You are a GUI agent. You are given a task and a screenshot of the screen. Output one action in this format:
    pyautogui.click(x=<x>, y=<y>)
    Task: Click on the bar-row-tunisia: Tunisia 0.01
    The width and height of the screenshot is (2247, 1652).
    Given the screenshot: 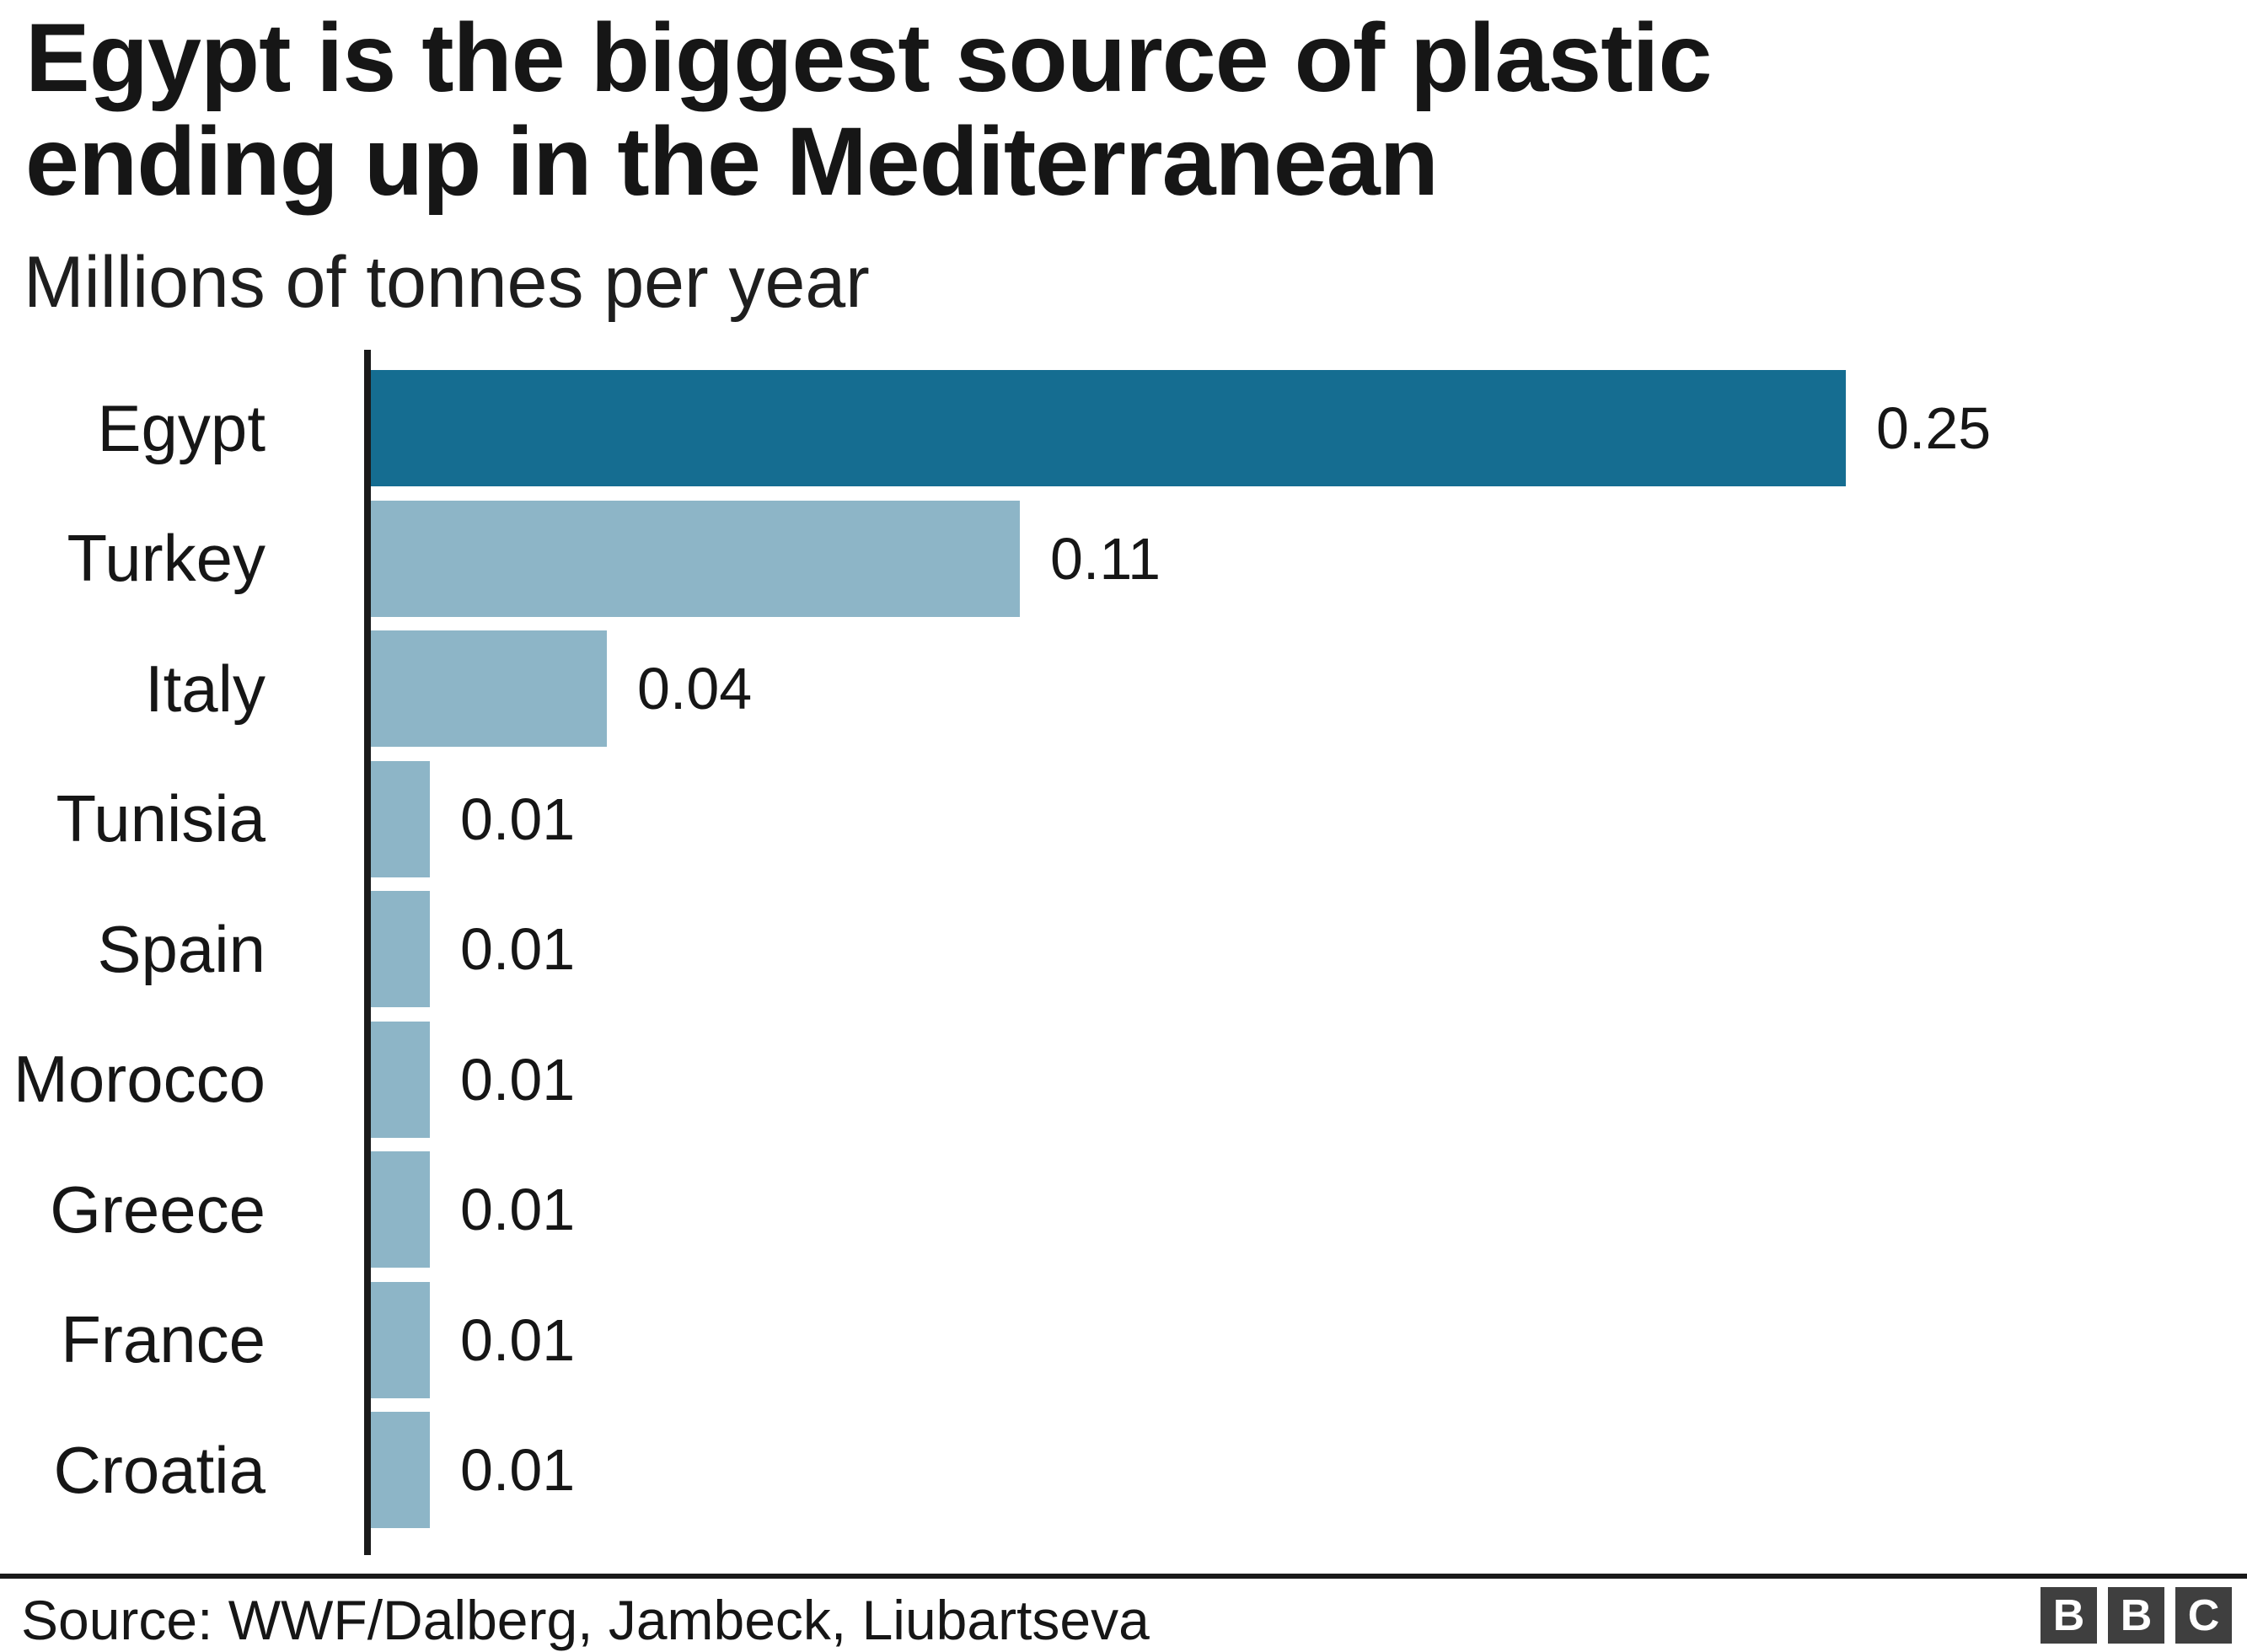 What is the action you would take?
    pyautogui.click(x=1123, y=819)
    